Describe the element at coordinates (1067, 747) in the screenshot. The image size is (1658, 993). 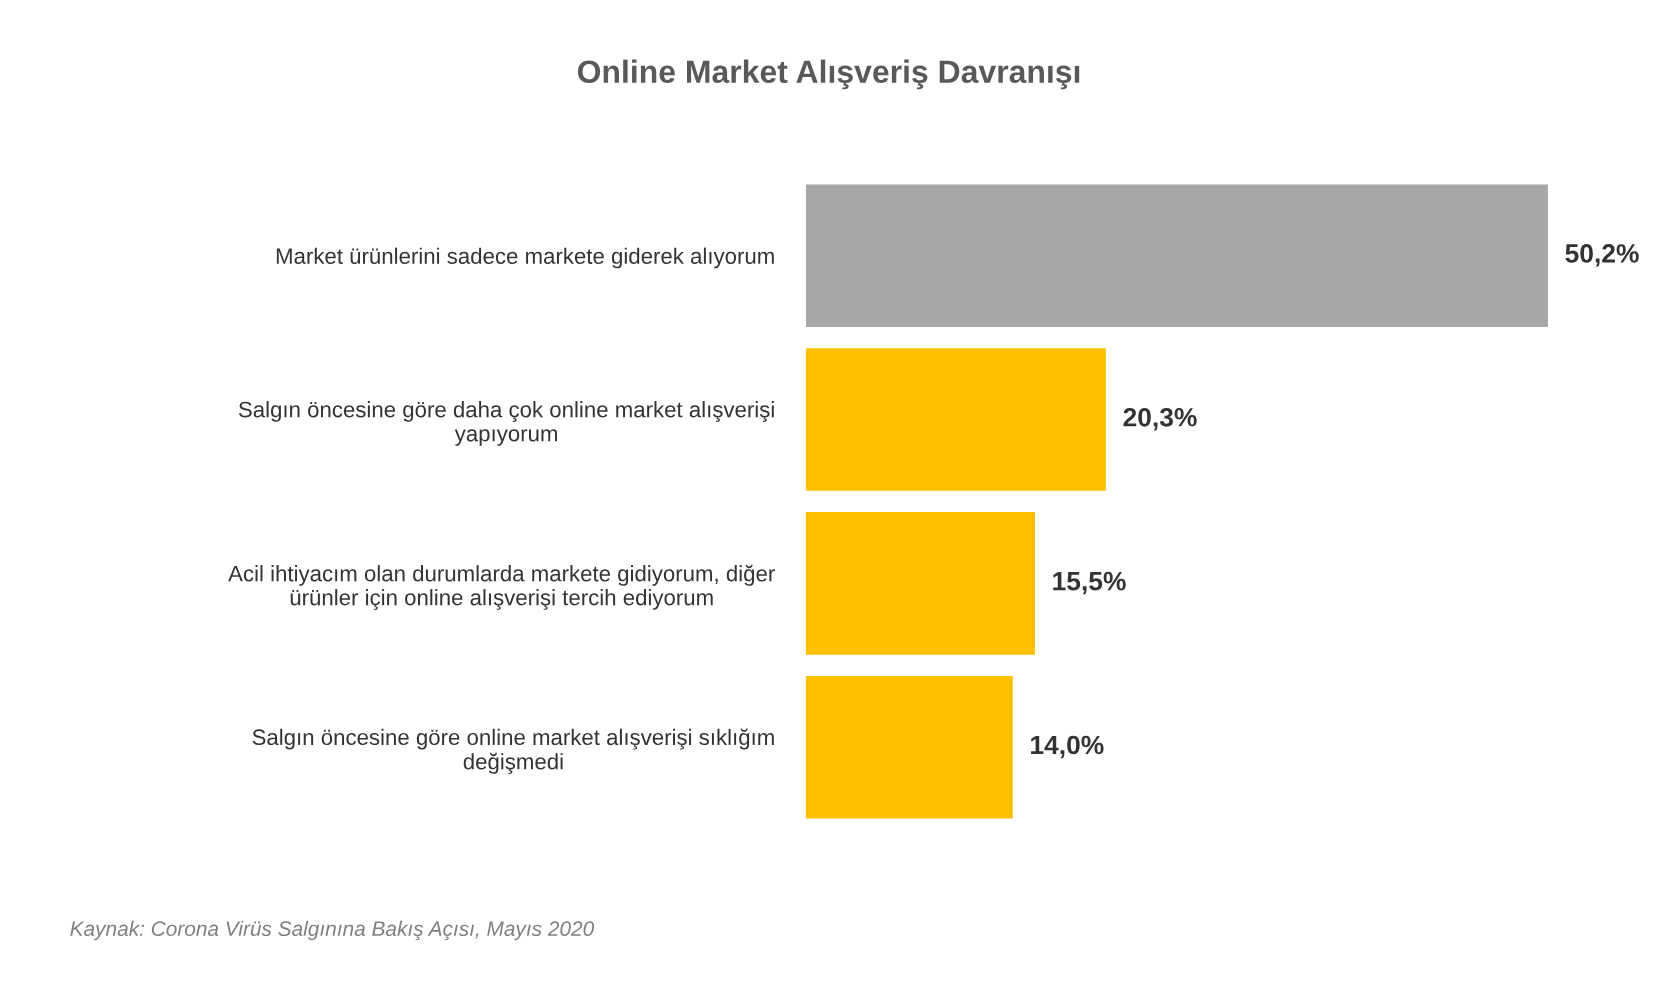
I see `data-label: 14,0%` at that location.